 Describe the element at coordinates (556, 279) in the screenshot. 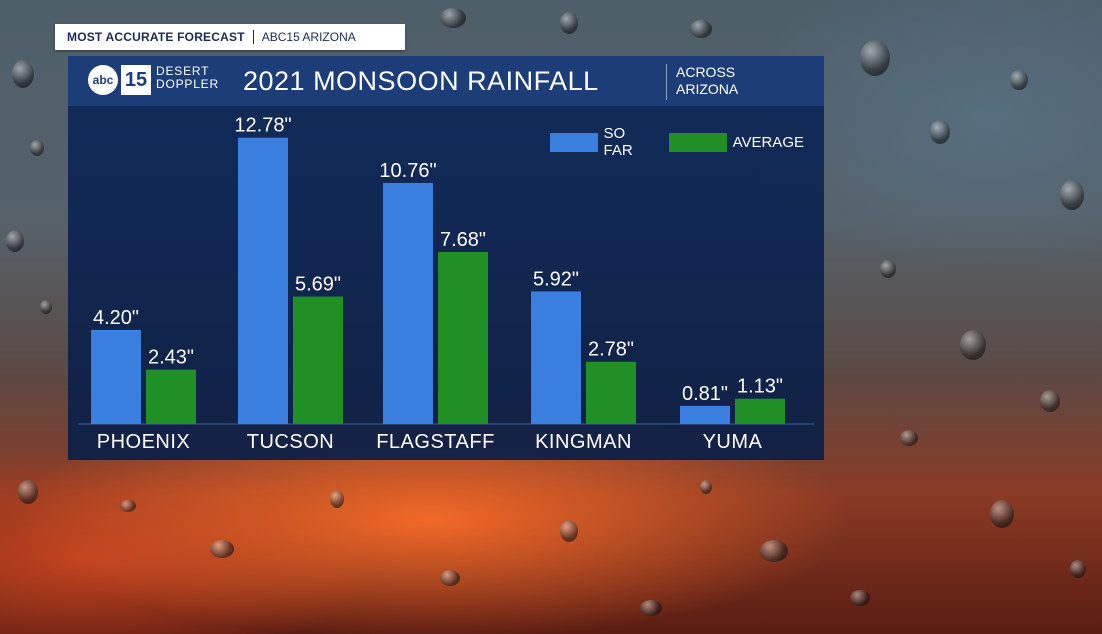

I see `data-label-kingman-so-far: 5.92"` at that location.